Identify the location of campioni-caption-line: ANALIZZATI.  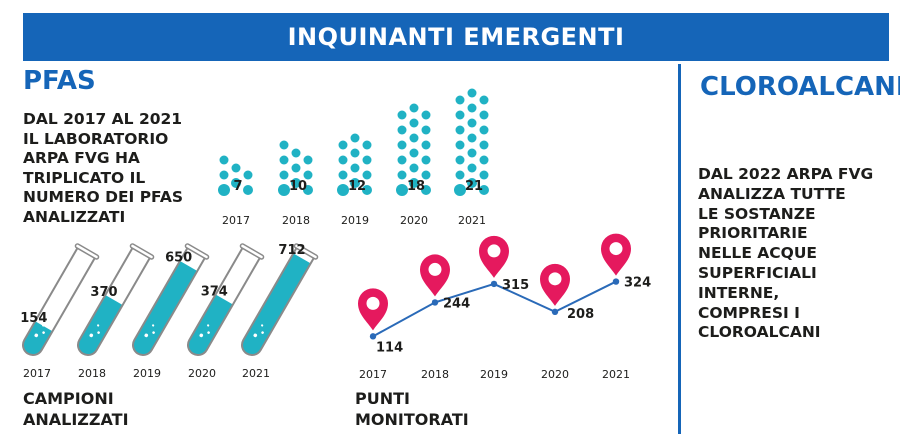
(76, 419).